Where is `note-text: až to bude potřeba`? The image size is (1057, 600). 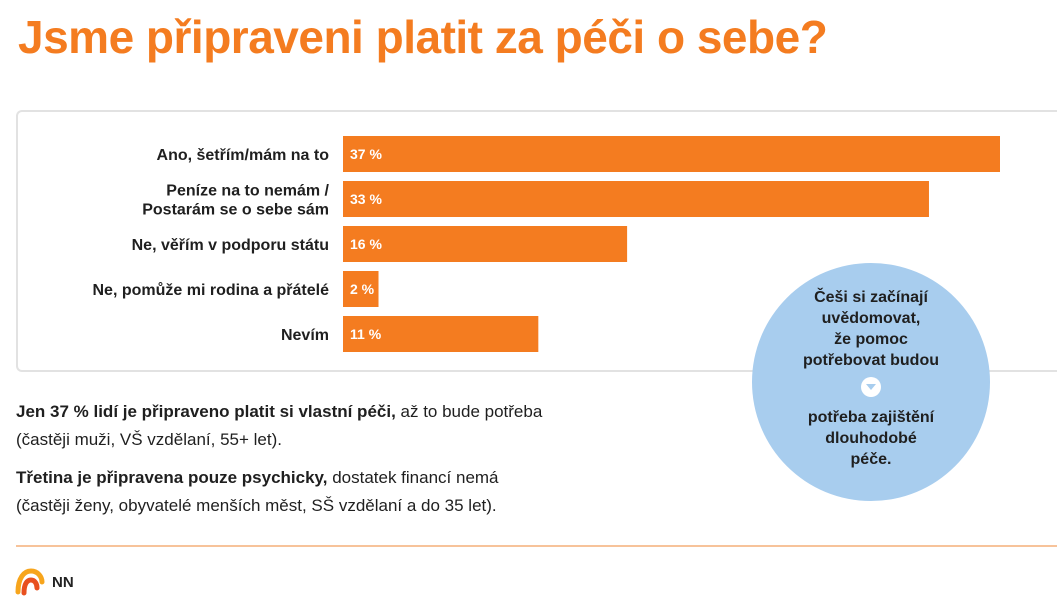
note-text: až to bude potřeba is located at coordinates (469, 411).